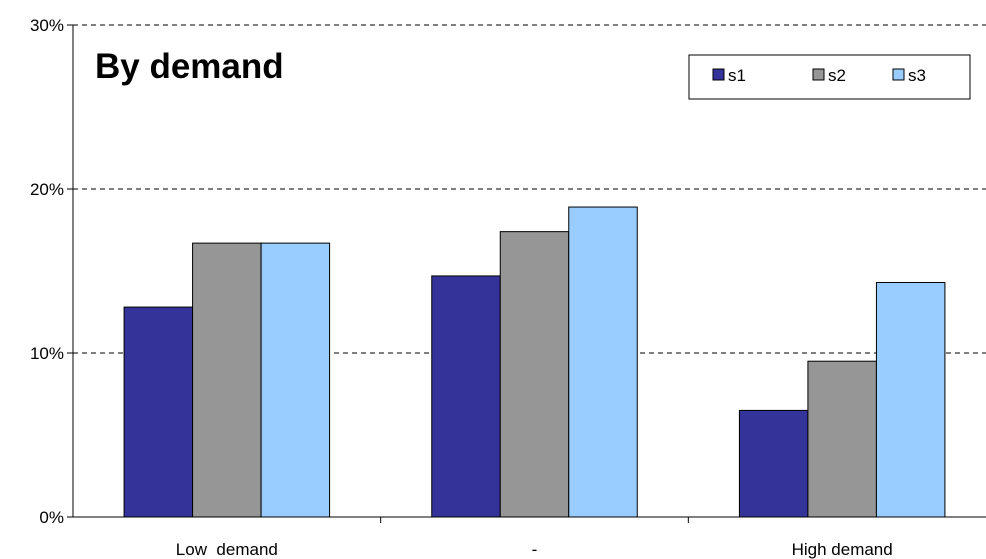 The image size is (986, 559). Describe the element at coordinates (47, 25) in the screenshot. I see `y-tick-label: 30%` at that location.